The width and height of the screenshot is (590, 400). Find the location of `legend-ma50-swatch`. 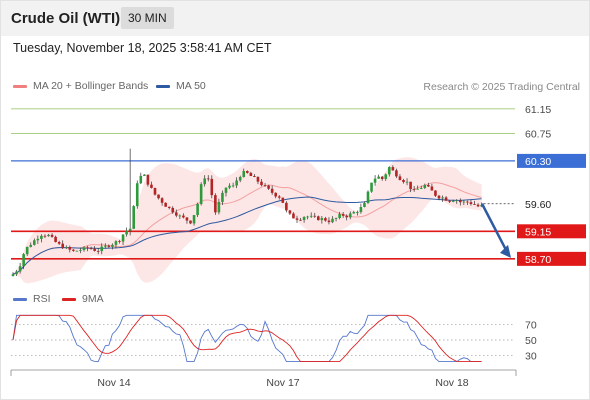

legend-ma50-swatch is located at coordinates (163, 86).